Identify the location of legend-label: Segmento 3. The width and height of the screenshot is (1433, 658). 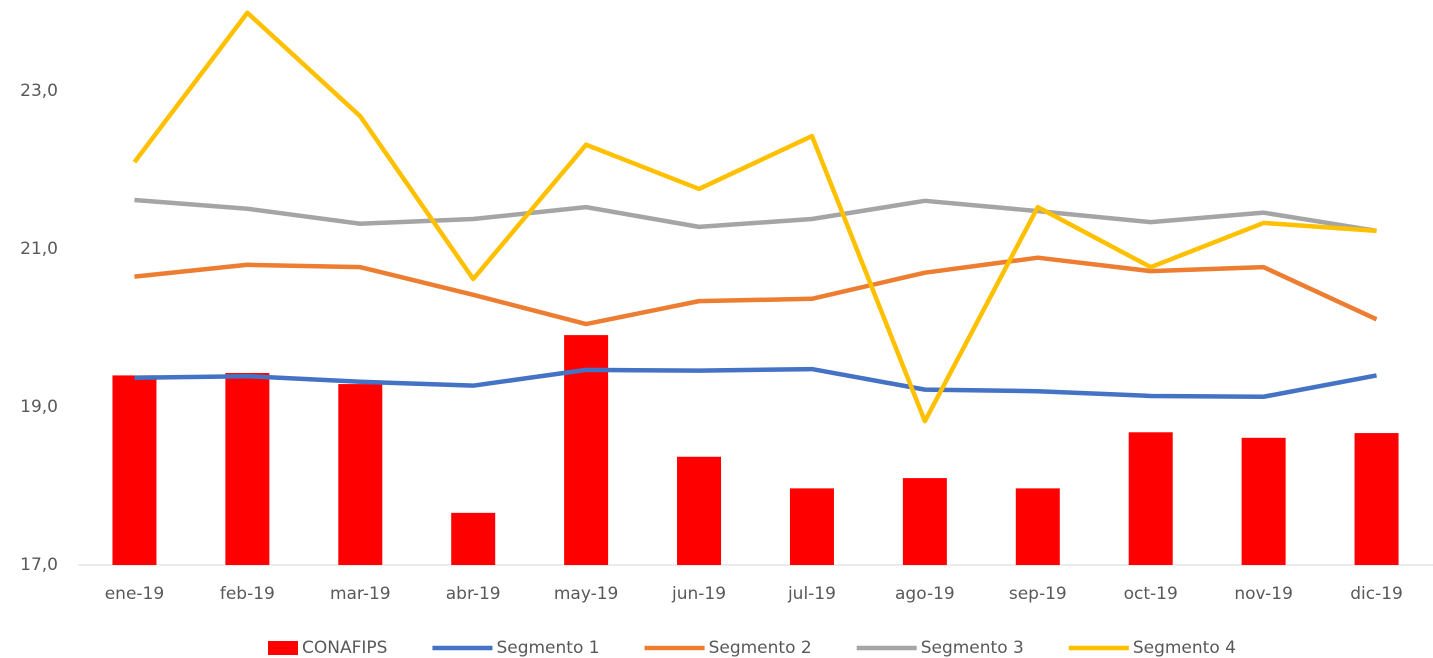
(972, 648).